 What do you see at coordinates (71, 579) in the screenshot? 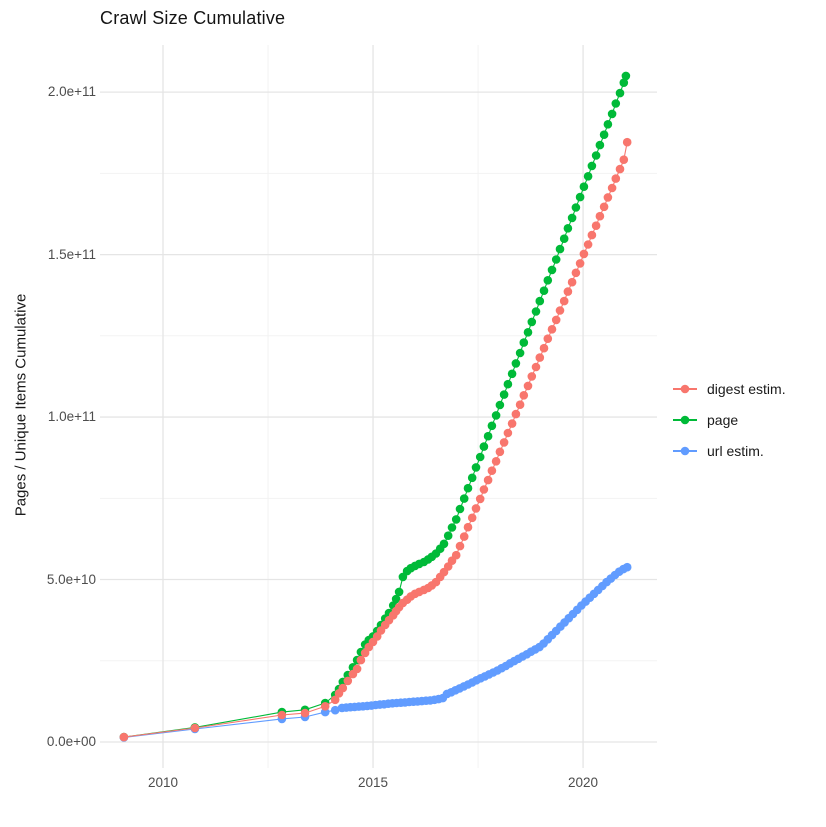
I see `y-tick-label: 5.0e+10` at bounding box center [71, 579].